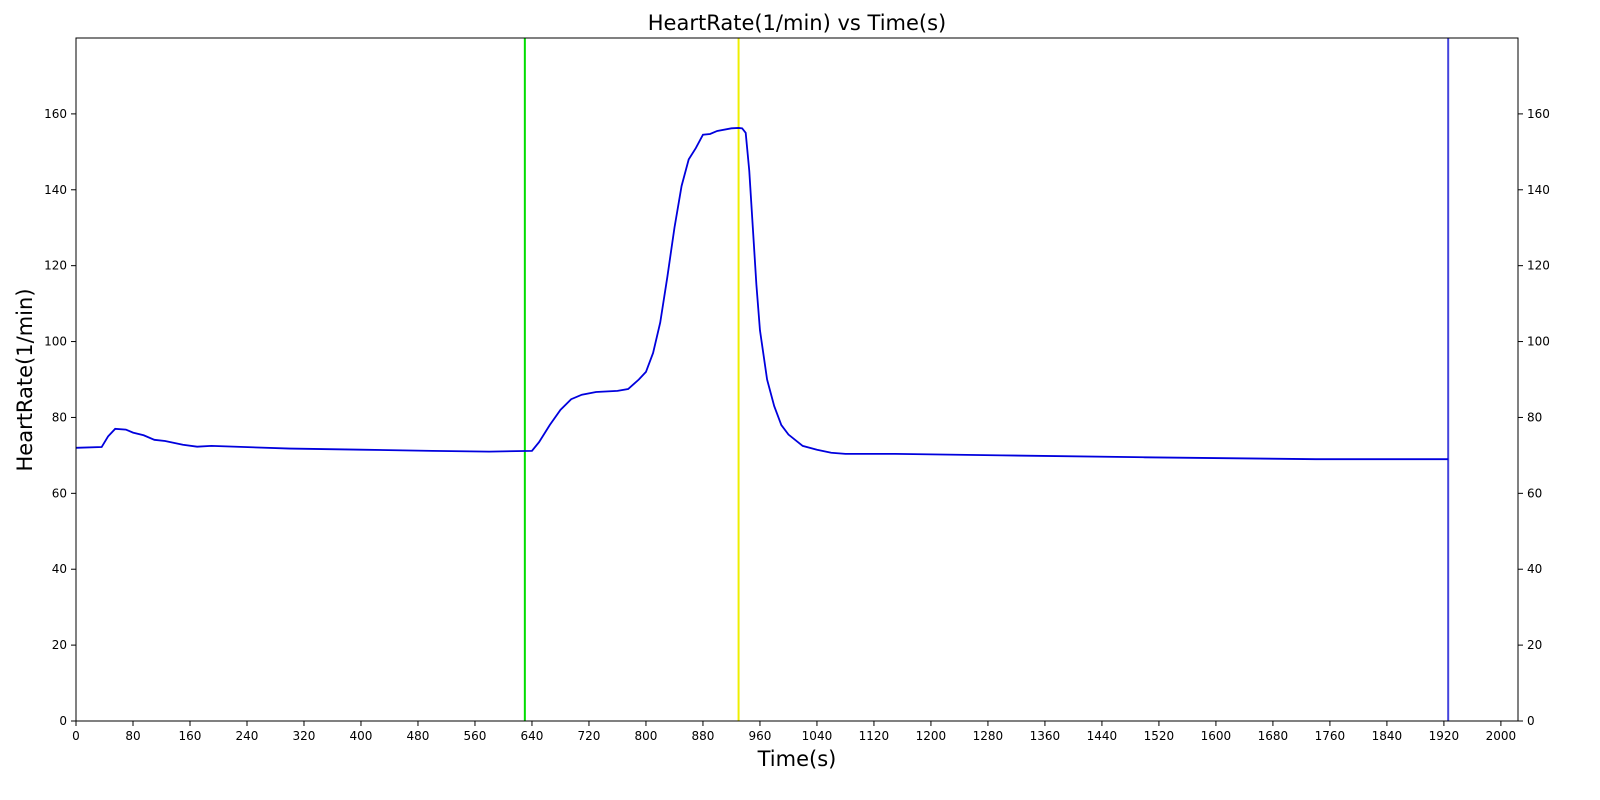 This screenshot has width=1600, height=800. I want to click on y2-tick-label: 20, so click(1534, 645).